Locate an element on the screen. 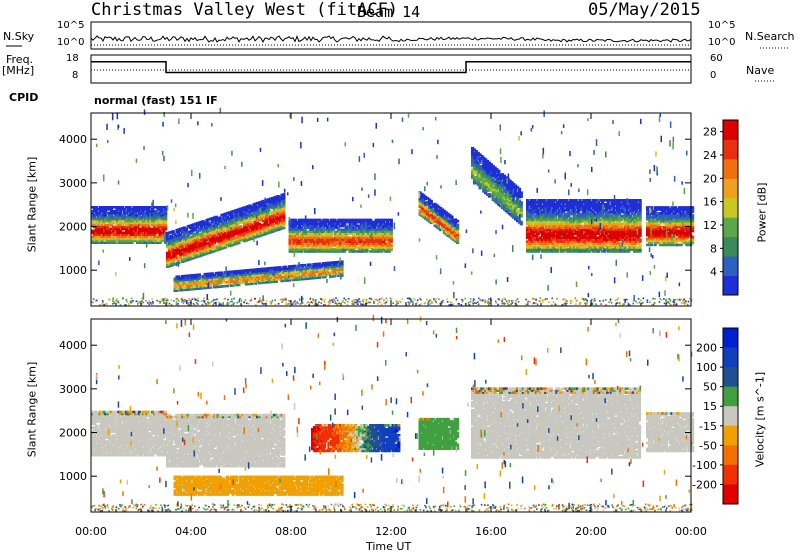 The width and height of the screenshot is (800, 554). cpid-value: normal (fast) 151 IF is located at coordinates (156, 100).